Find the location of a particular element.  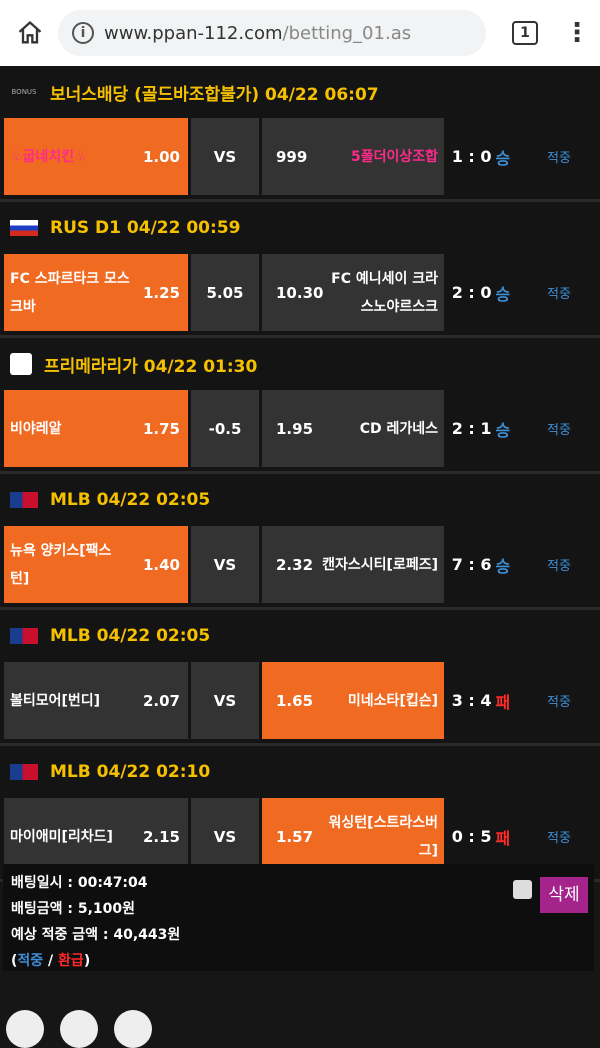

home-team-option: 뉴욕 양키스[팩스턴] 1.40 is located at coordinates (96, 564).